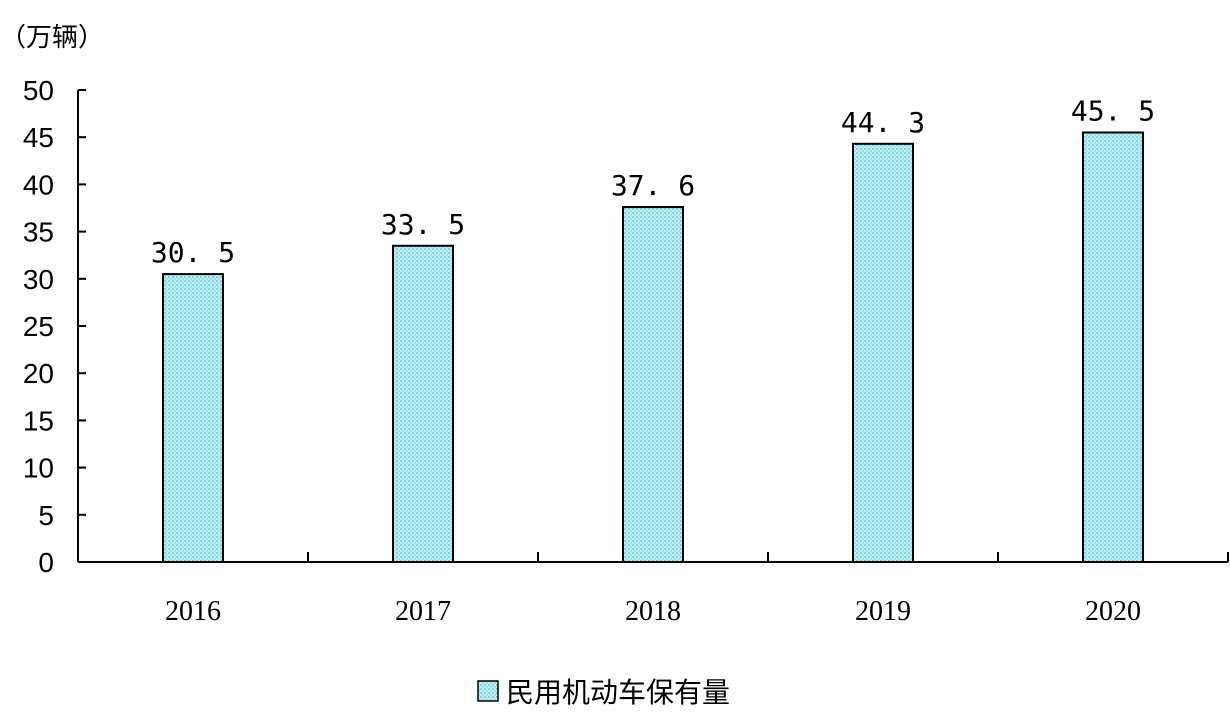 The height and width of the screenshot is (717, 1230). What do you see at coordinates (618, 692) in the screenshot?
I see `legend-label: 民用机动车保有量` at bounding box center [618, 692].